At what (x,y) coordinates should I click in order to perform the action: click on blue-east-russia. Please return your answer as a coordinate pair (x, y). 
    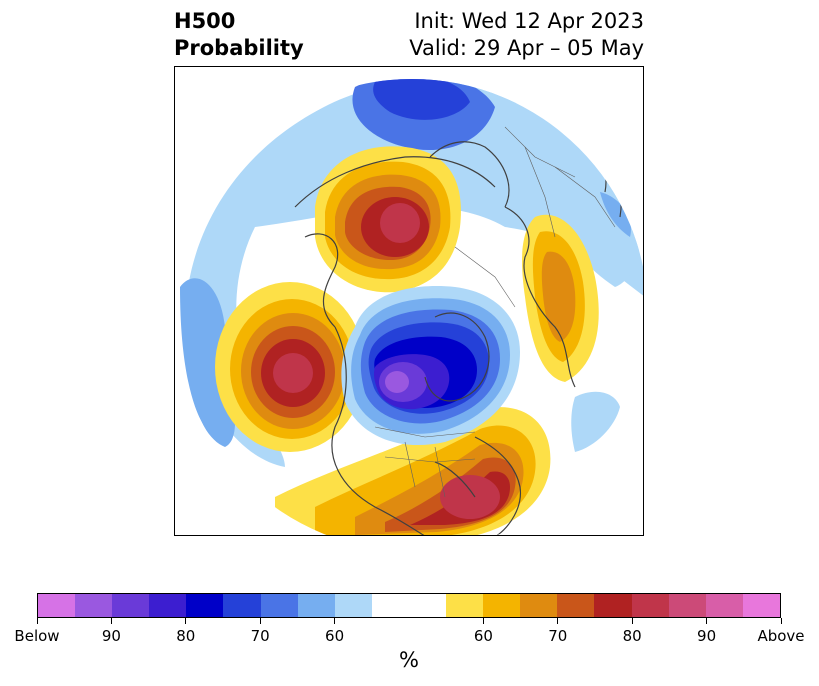
    Looking at the image, I should click on (615, 214).